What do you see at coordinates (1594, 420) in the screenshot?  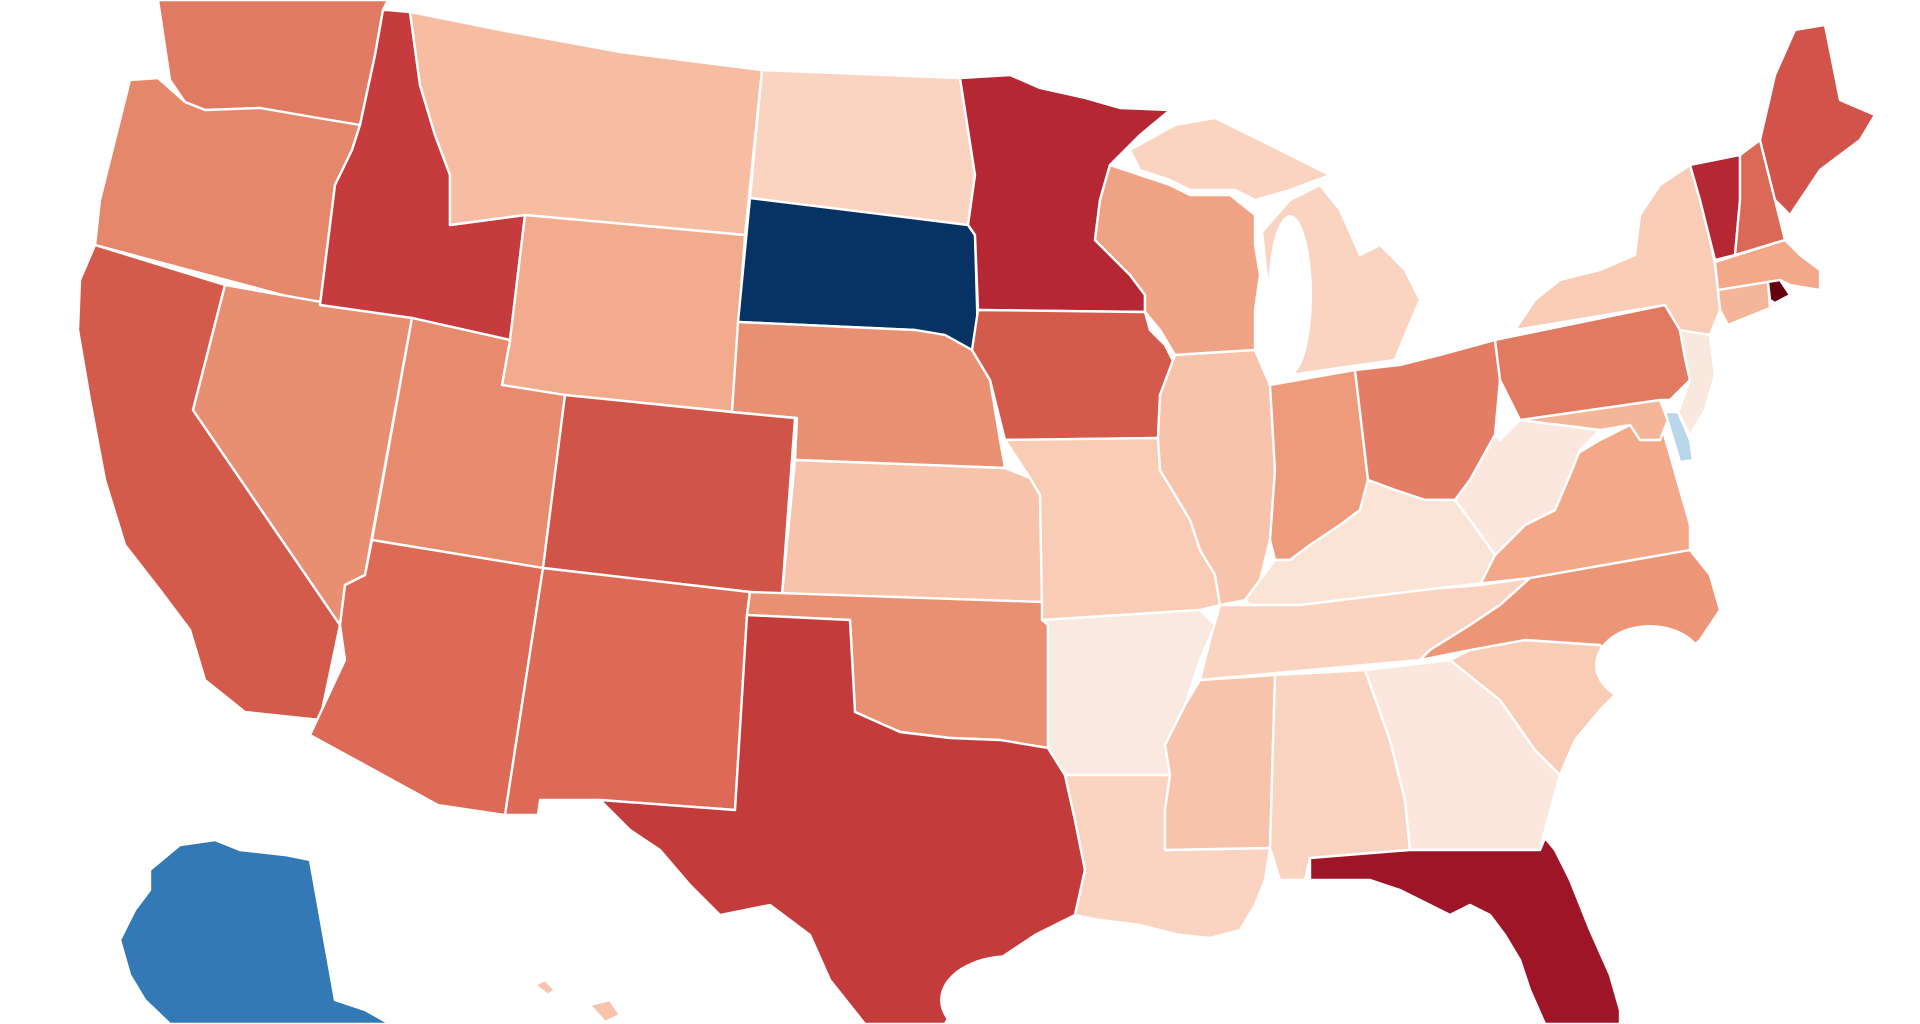 I see `state-maryland` at bounding box center [1594, 420].